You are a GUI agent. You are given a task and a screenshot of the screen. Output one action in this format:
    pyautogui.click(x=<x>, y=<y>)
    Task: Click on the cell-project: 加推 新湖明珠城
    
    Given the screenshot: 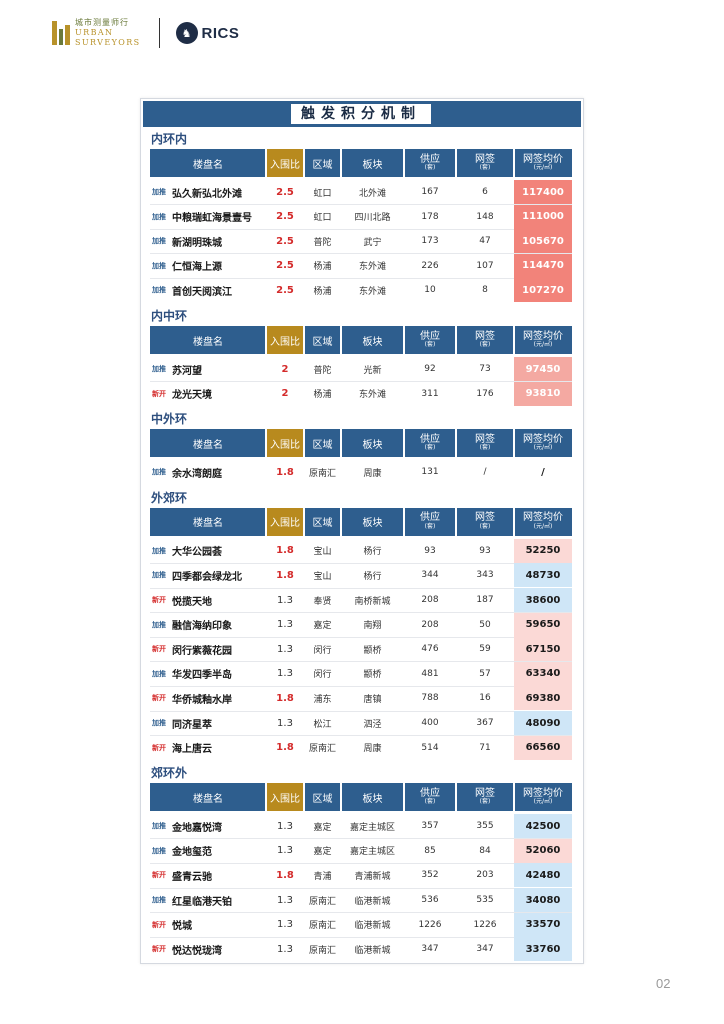 What is the action you would take?
    pyautogui.click(x=208, y=241)
    